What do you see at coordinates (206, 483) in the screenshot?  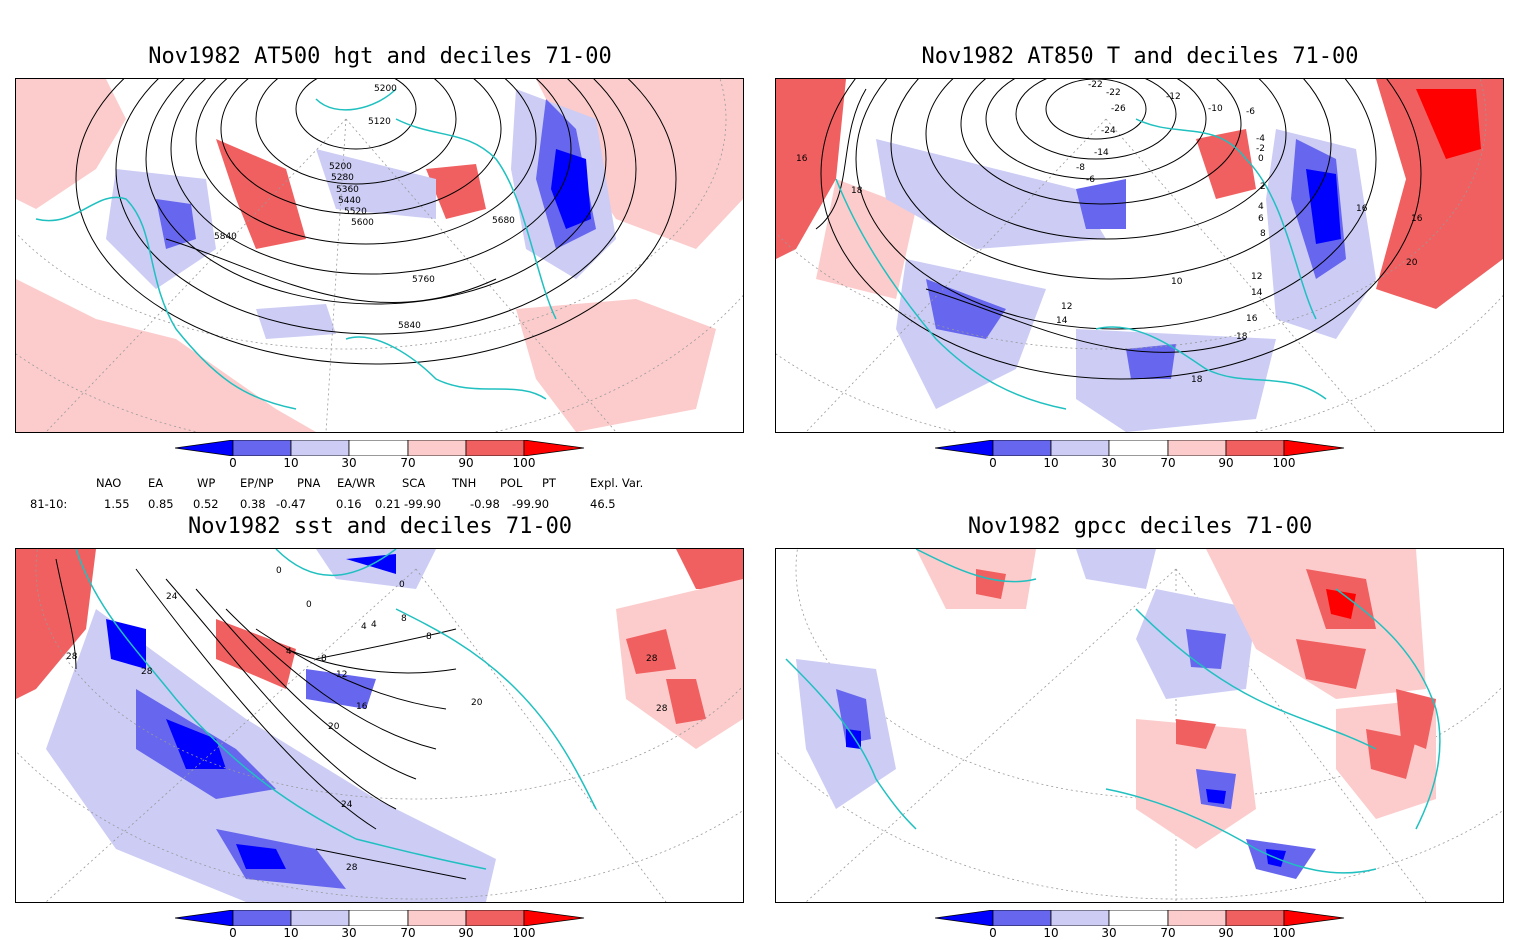 I see `index-header: WP` at bounding box center [206, 483].